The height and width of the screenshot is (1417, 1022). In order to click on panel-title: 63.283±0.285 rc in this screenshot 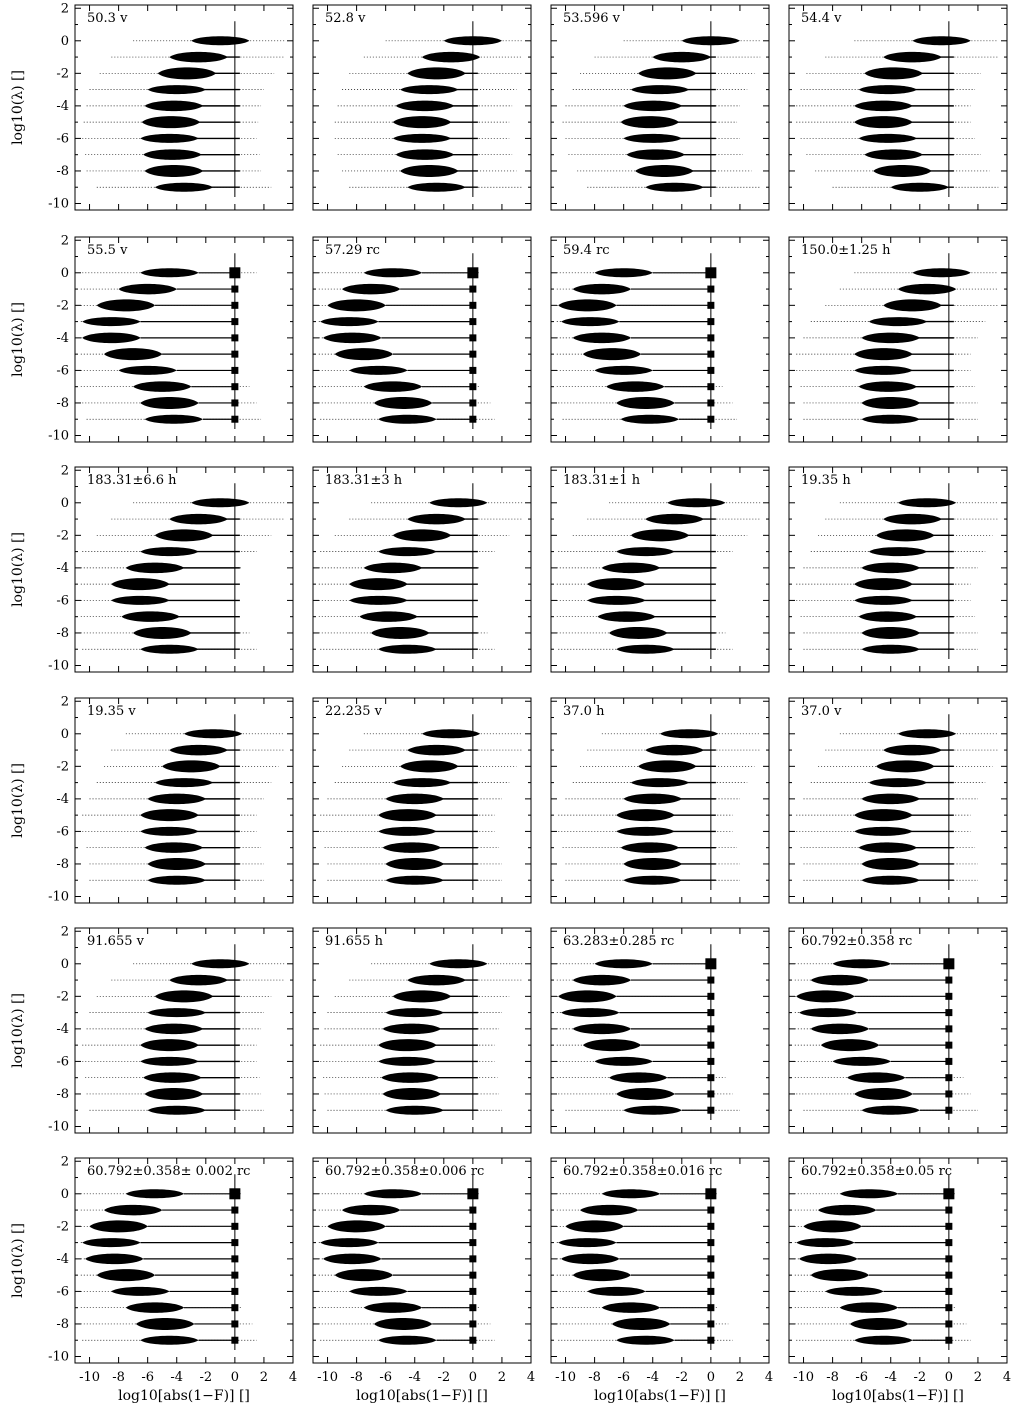, I will do `click(618, 941)`.